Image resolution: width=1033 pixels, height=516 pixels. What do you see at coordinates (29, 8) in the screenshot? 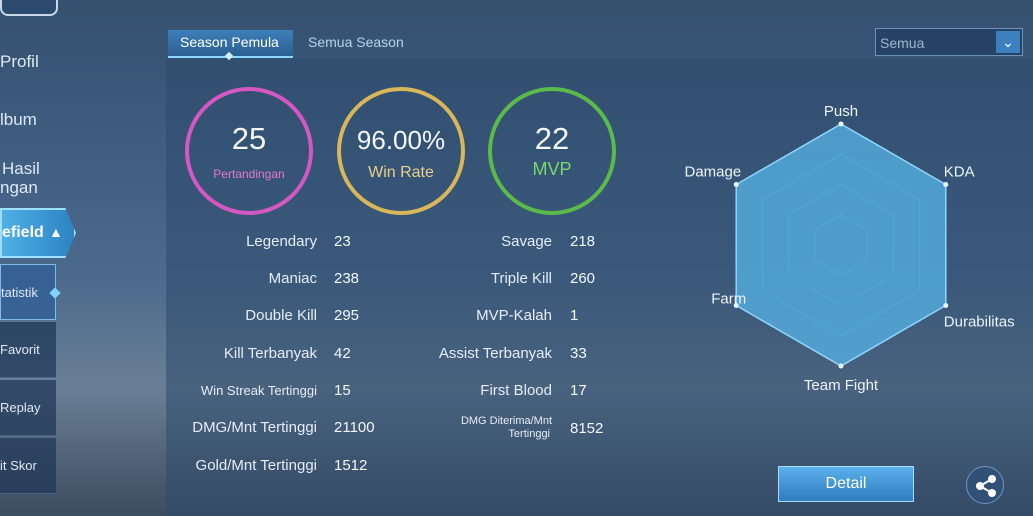
I see `back-button` at bounding box center [29, 8].